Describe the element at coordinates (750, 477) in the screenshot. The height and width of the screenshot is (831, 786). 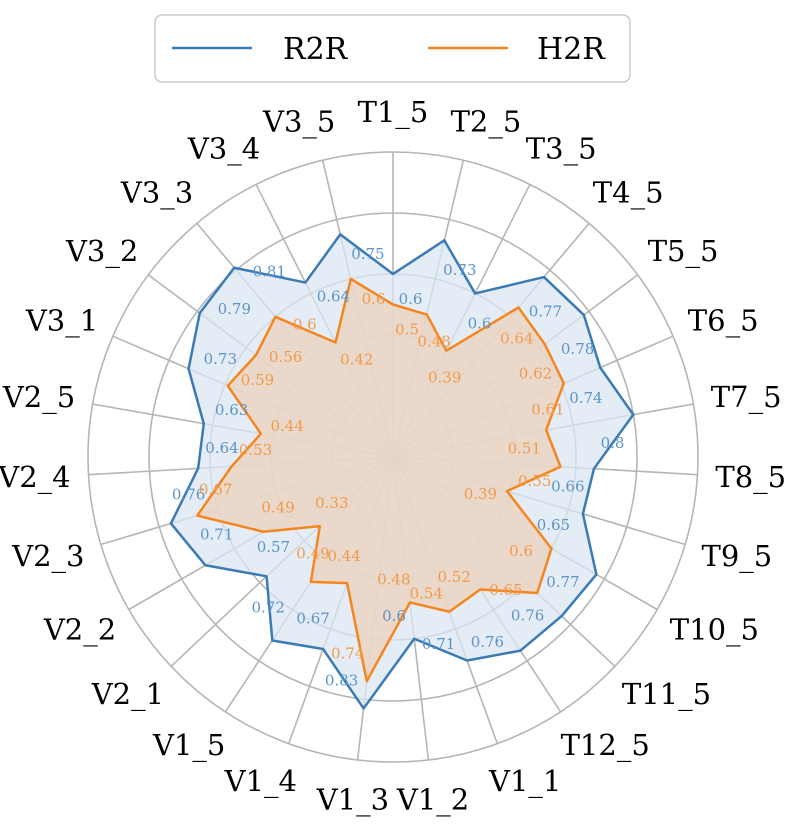
I see `axis-label-T8_5: T8_5` at that location.